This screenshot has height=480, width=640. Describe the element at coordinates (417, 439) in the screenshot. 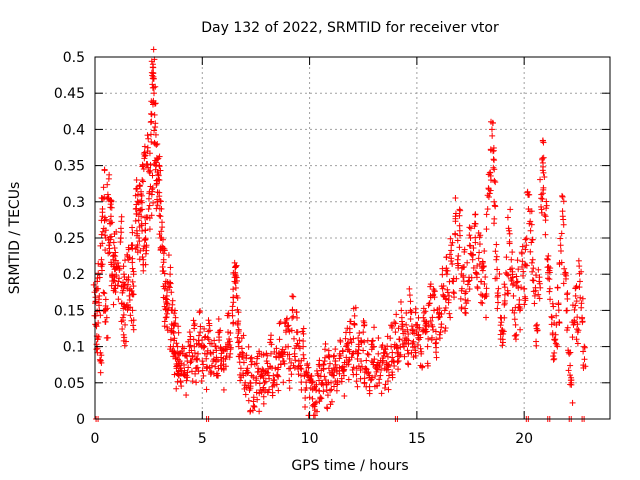

I see `x-tick-label: 15` at that location.